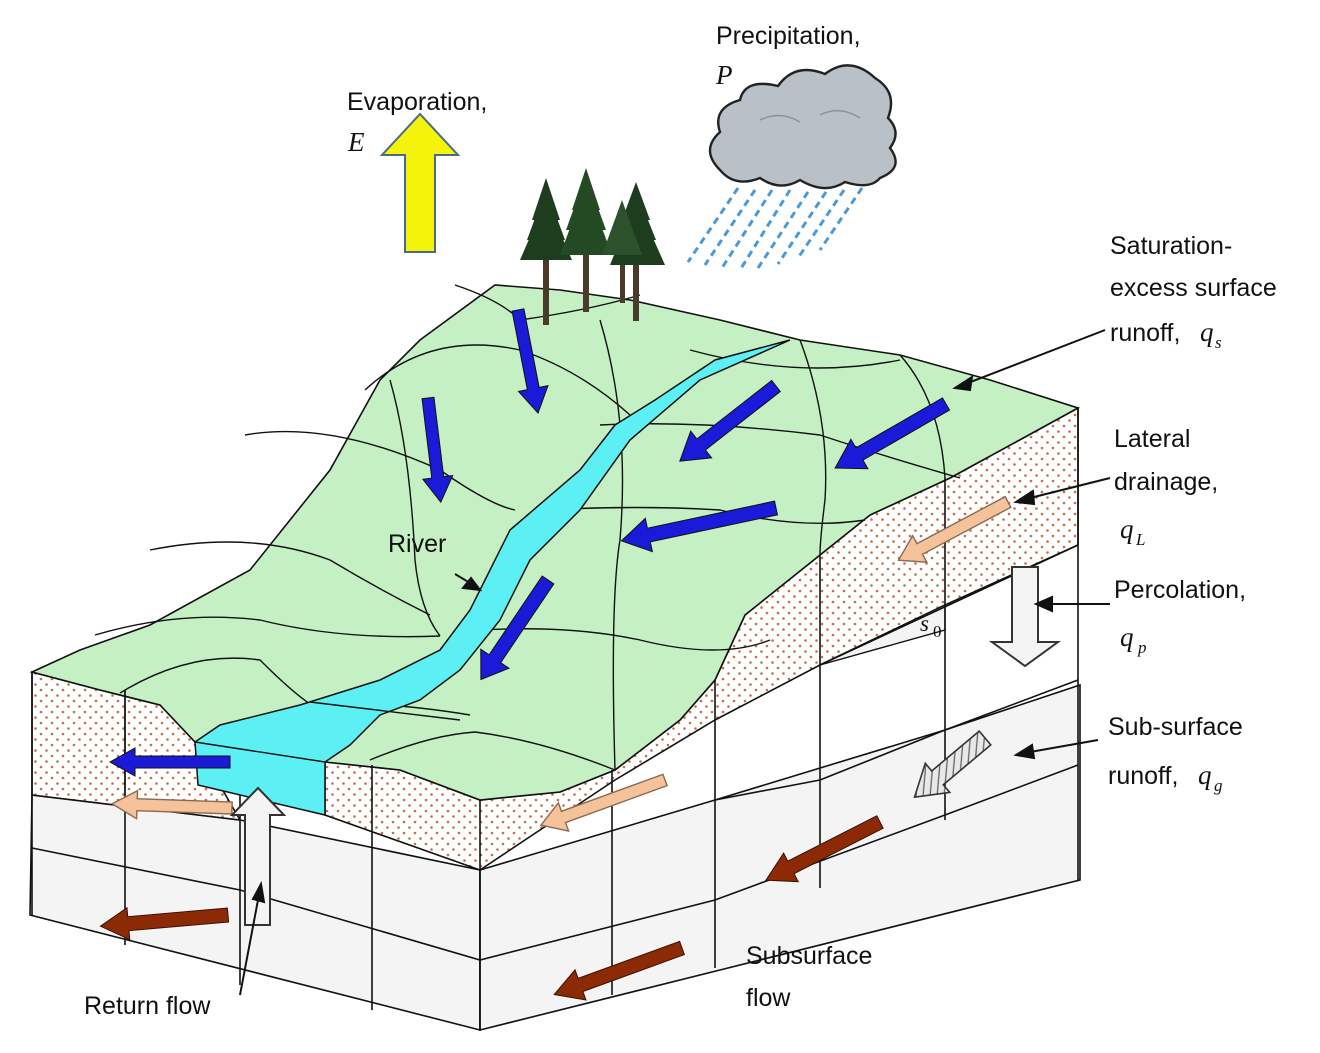 This screenshot has height=1053, width=1320. Describe the element at coordinates (1166, 482) in the screenshot. I see `lateral-label-line2: drainage,` at that location.